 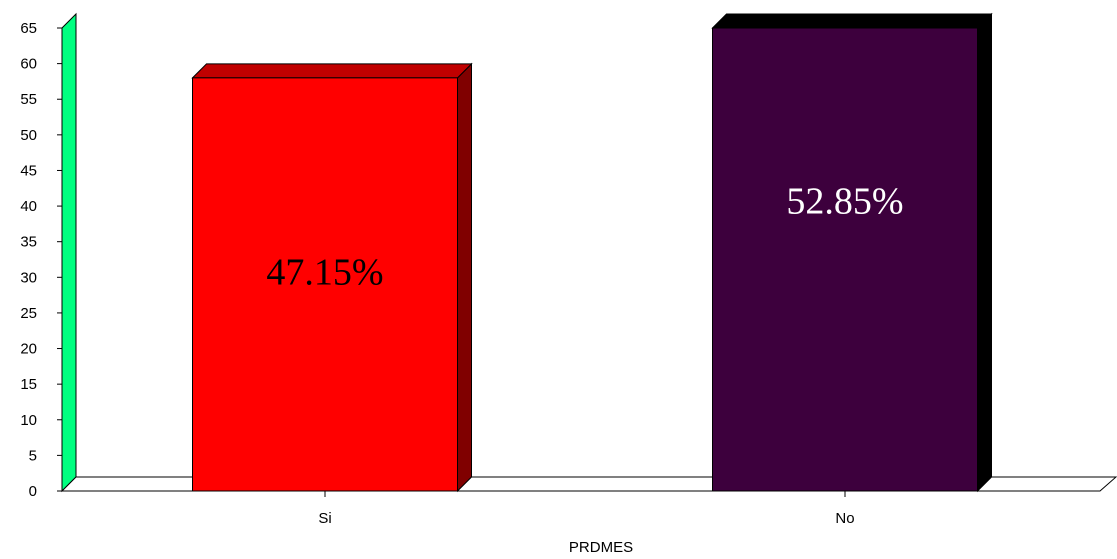 I want to click on data-label: 47.15%, so click(x=324, y=272).